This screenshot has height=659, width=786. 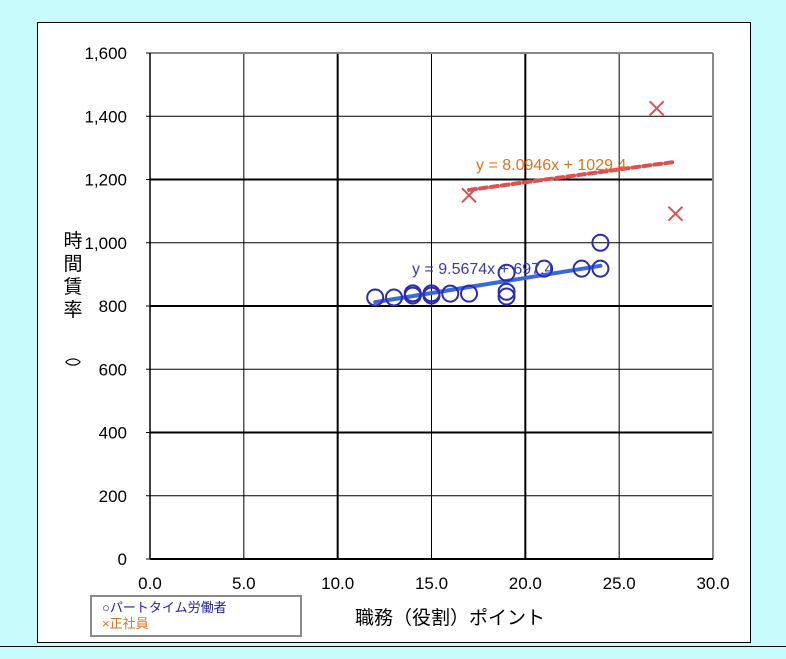 I want to click on x-tick-label: 5.0, so click(x=244, y=583).